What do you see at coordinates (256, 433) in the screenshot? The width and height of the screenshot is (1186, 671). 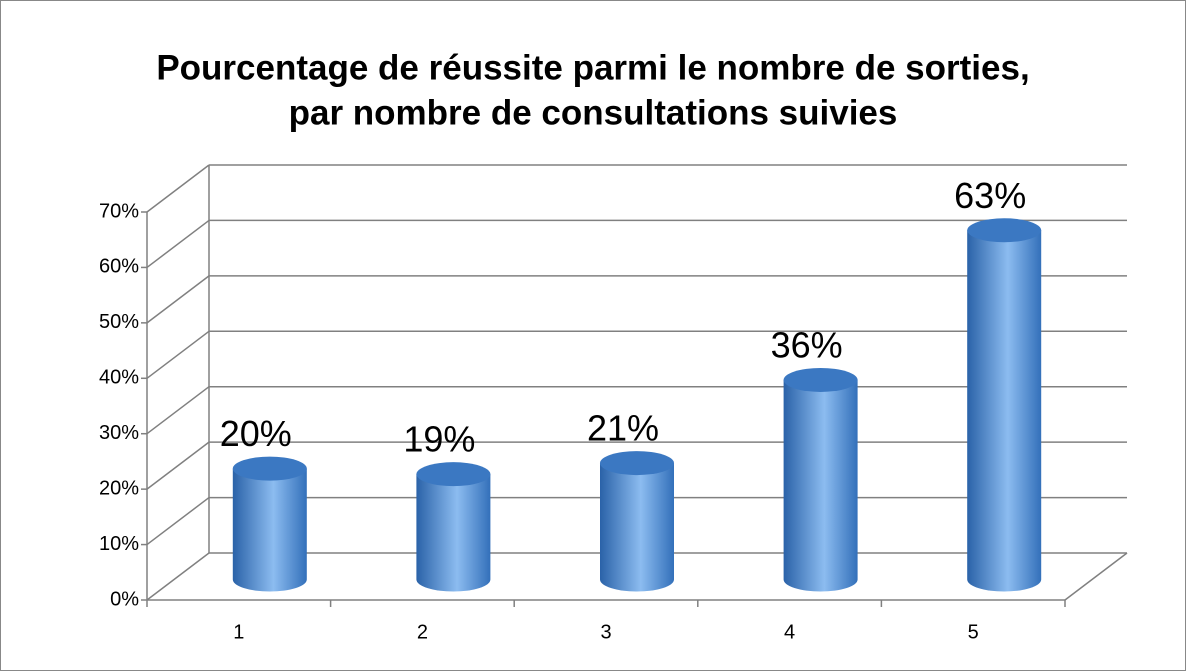 I see `value-label: 20%` at bounding box center [256, 433].